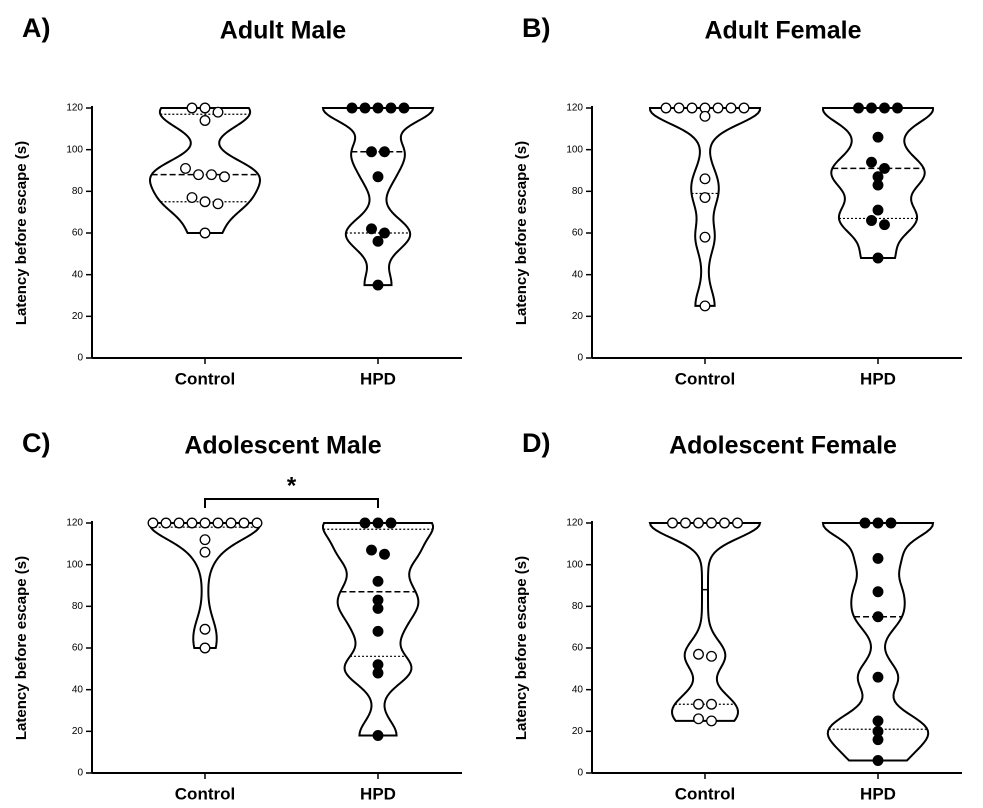  I want to click on panel-label: C), so click(36, 443).